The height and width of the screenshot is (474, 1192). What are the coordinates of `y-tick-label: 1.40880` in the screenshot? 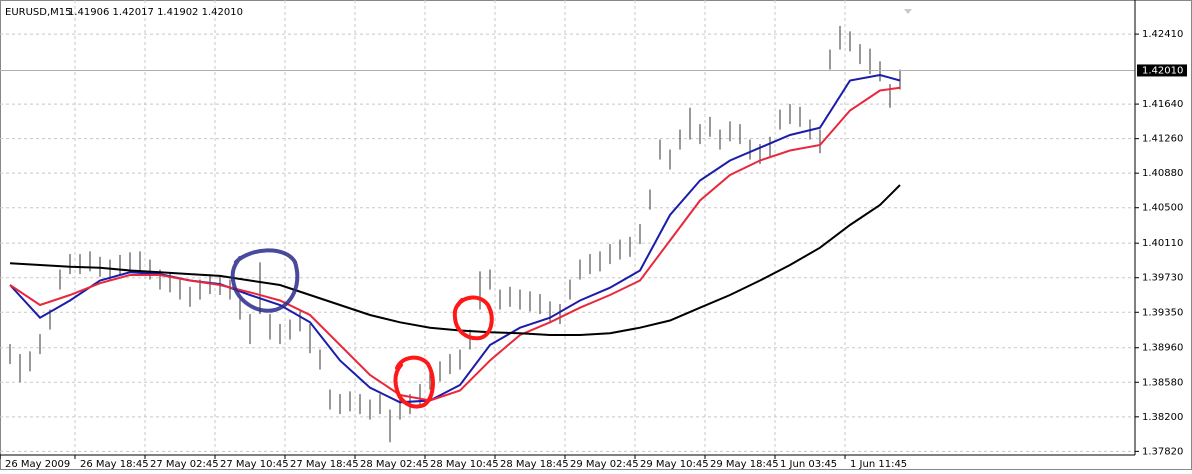 It's located at (1162, 173).